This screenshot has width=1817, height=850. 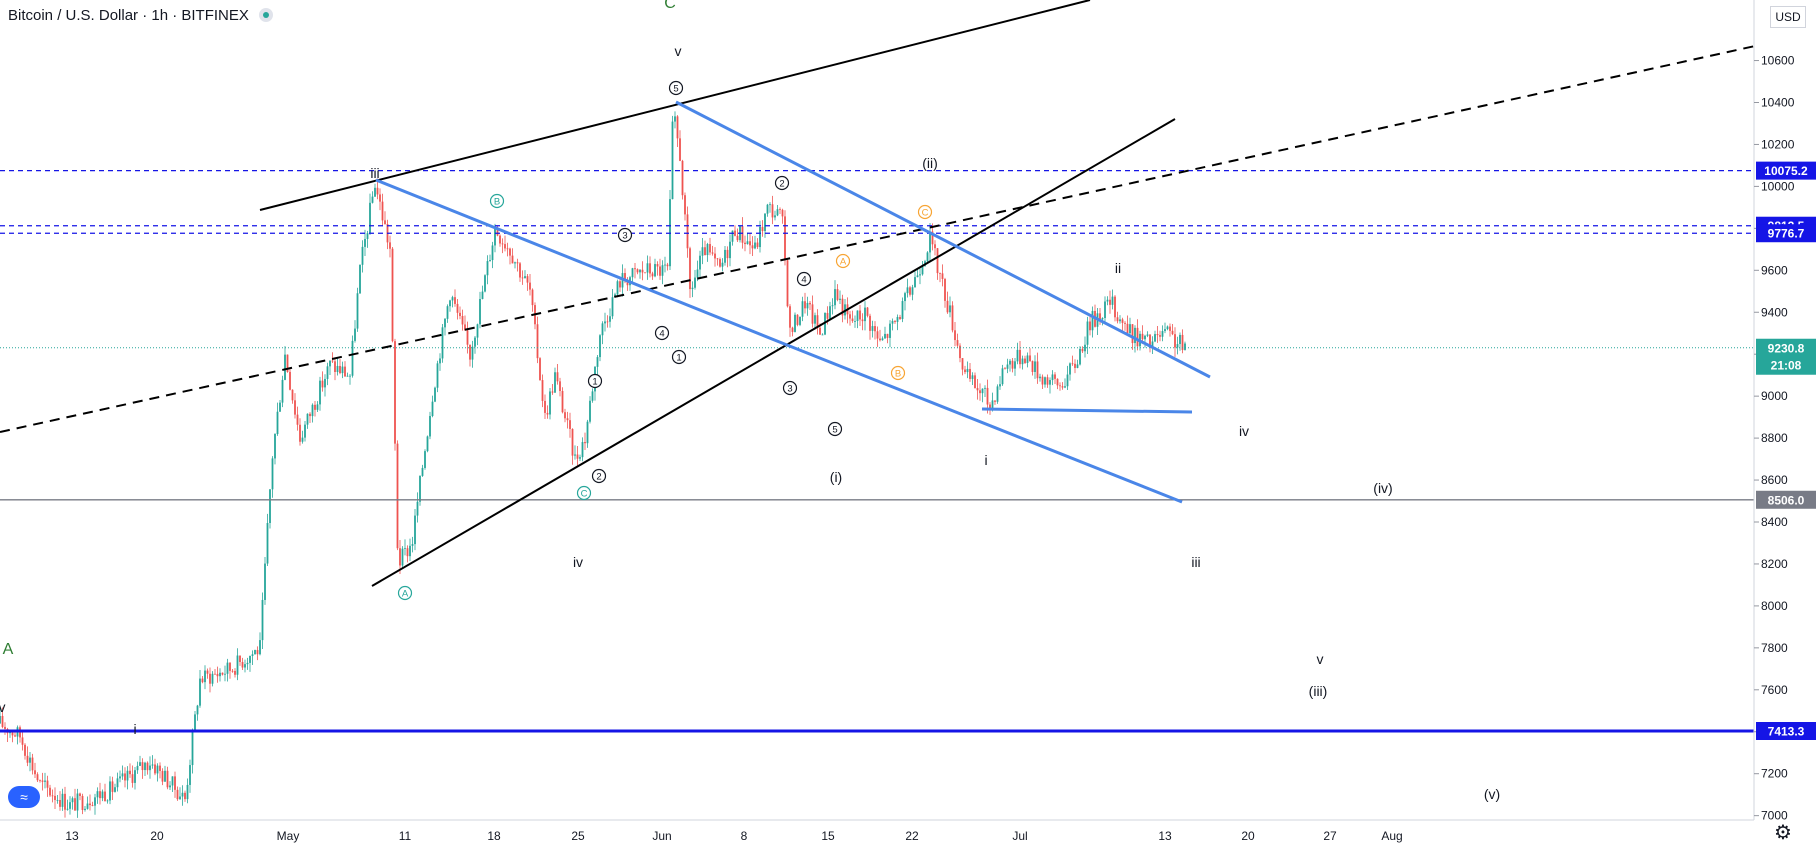 I want to click on tradingview-logo-icon: ≈, so click(x=24, y=797).